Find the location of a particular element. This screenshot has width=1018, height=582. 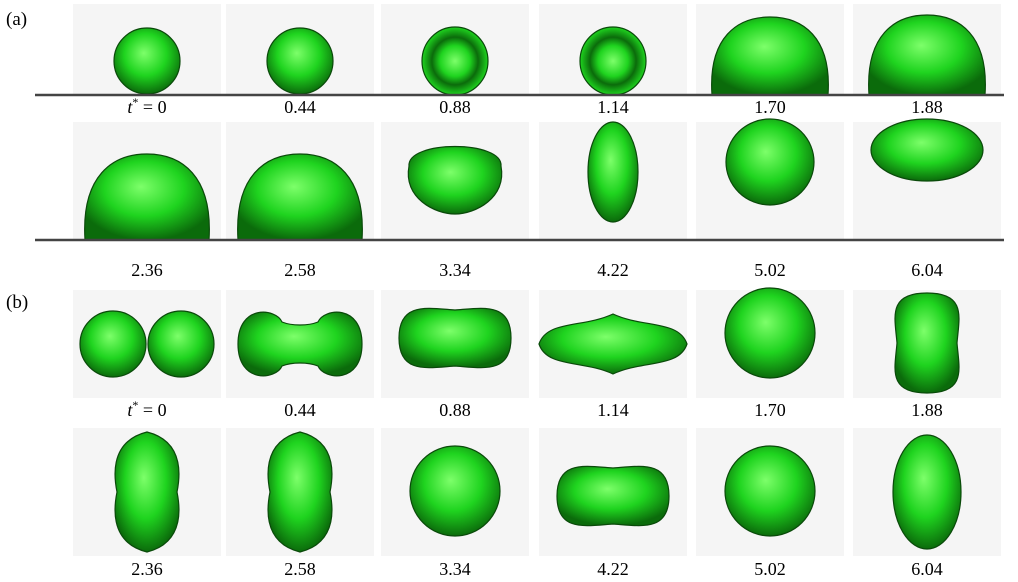

panel-label: (b) is located at coordinates (17, 302).